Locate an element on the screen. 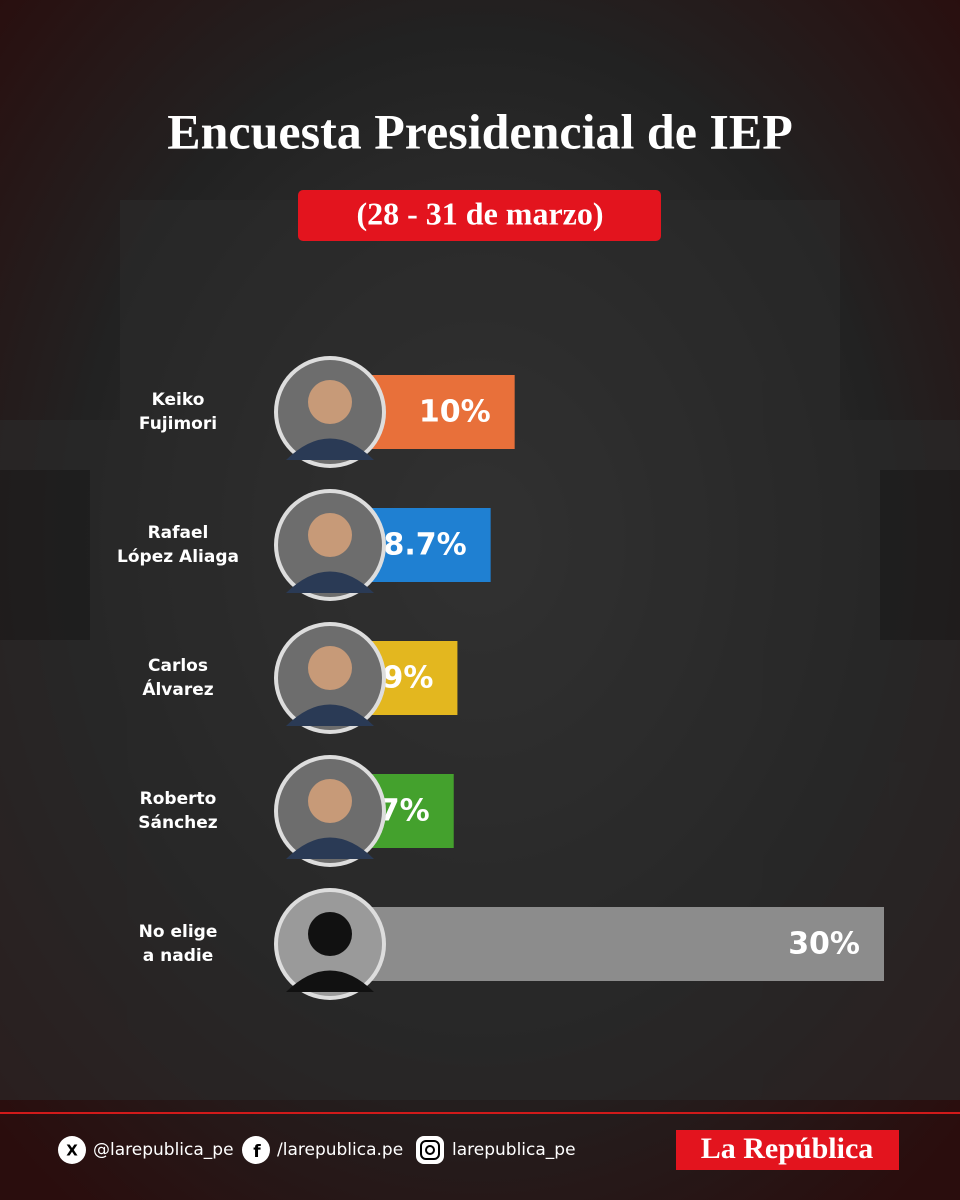 The width and height of the screenshot is (960, 1200). bar is located at coordinates (607, 944).